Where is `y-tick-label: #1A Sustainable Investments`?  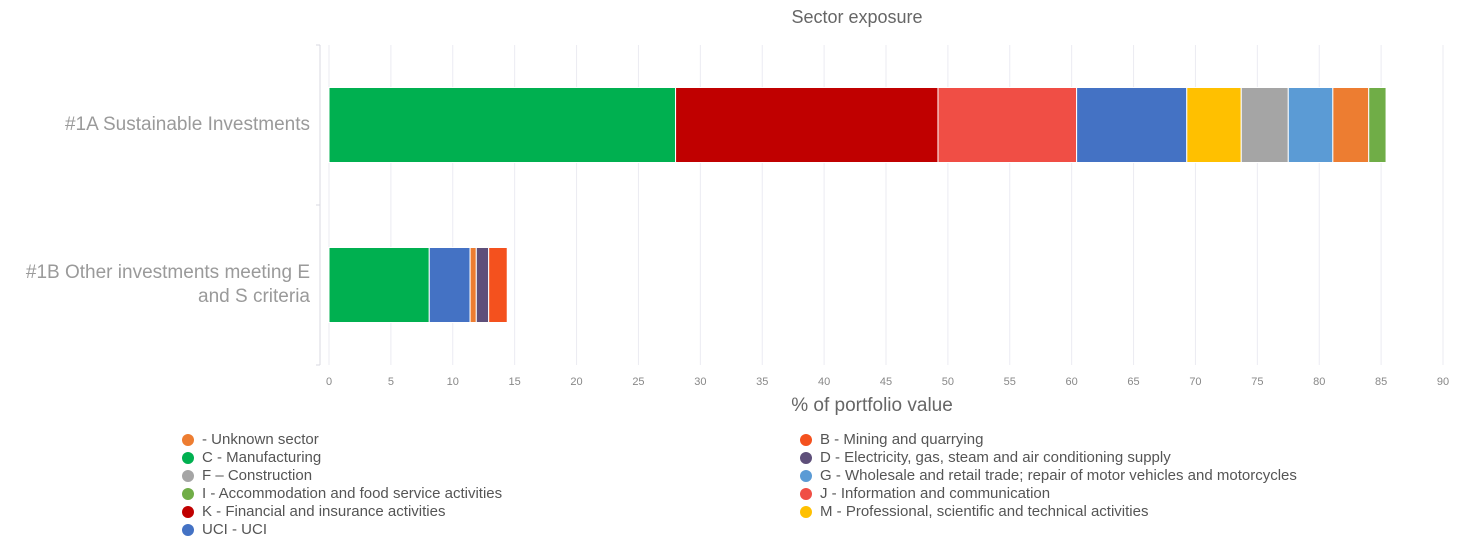 y-tick-label: #1A Sustainable Investments is located at coordinates (187, 124).